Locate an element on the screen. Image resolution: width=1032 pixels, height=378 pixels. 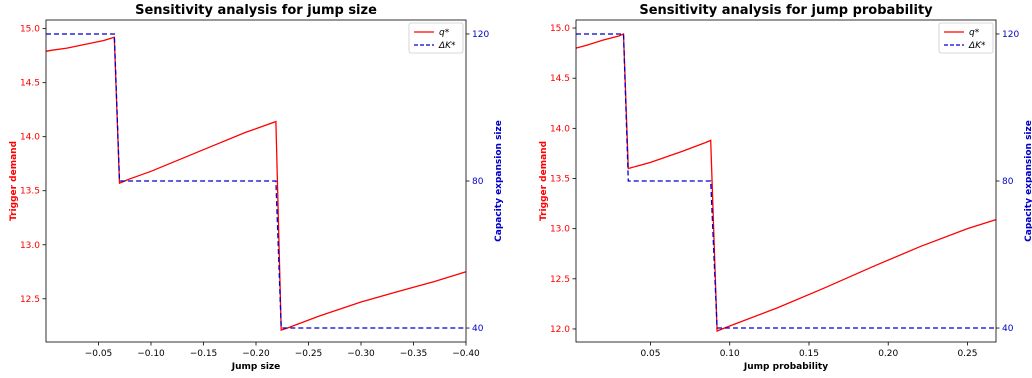
x-tick-label: −0.20 is located at coordinates (256, 354).